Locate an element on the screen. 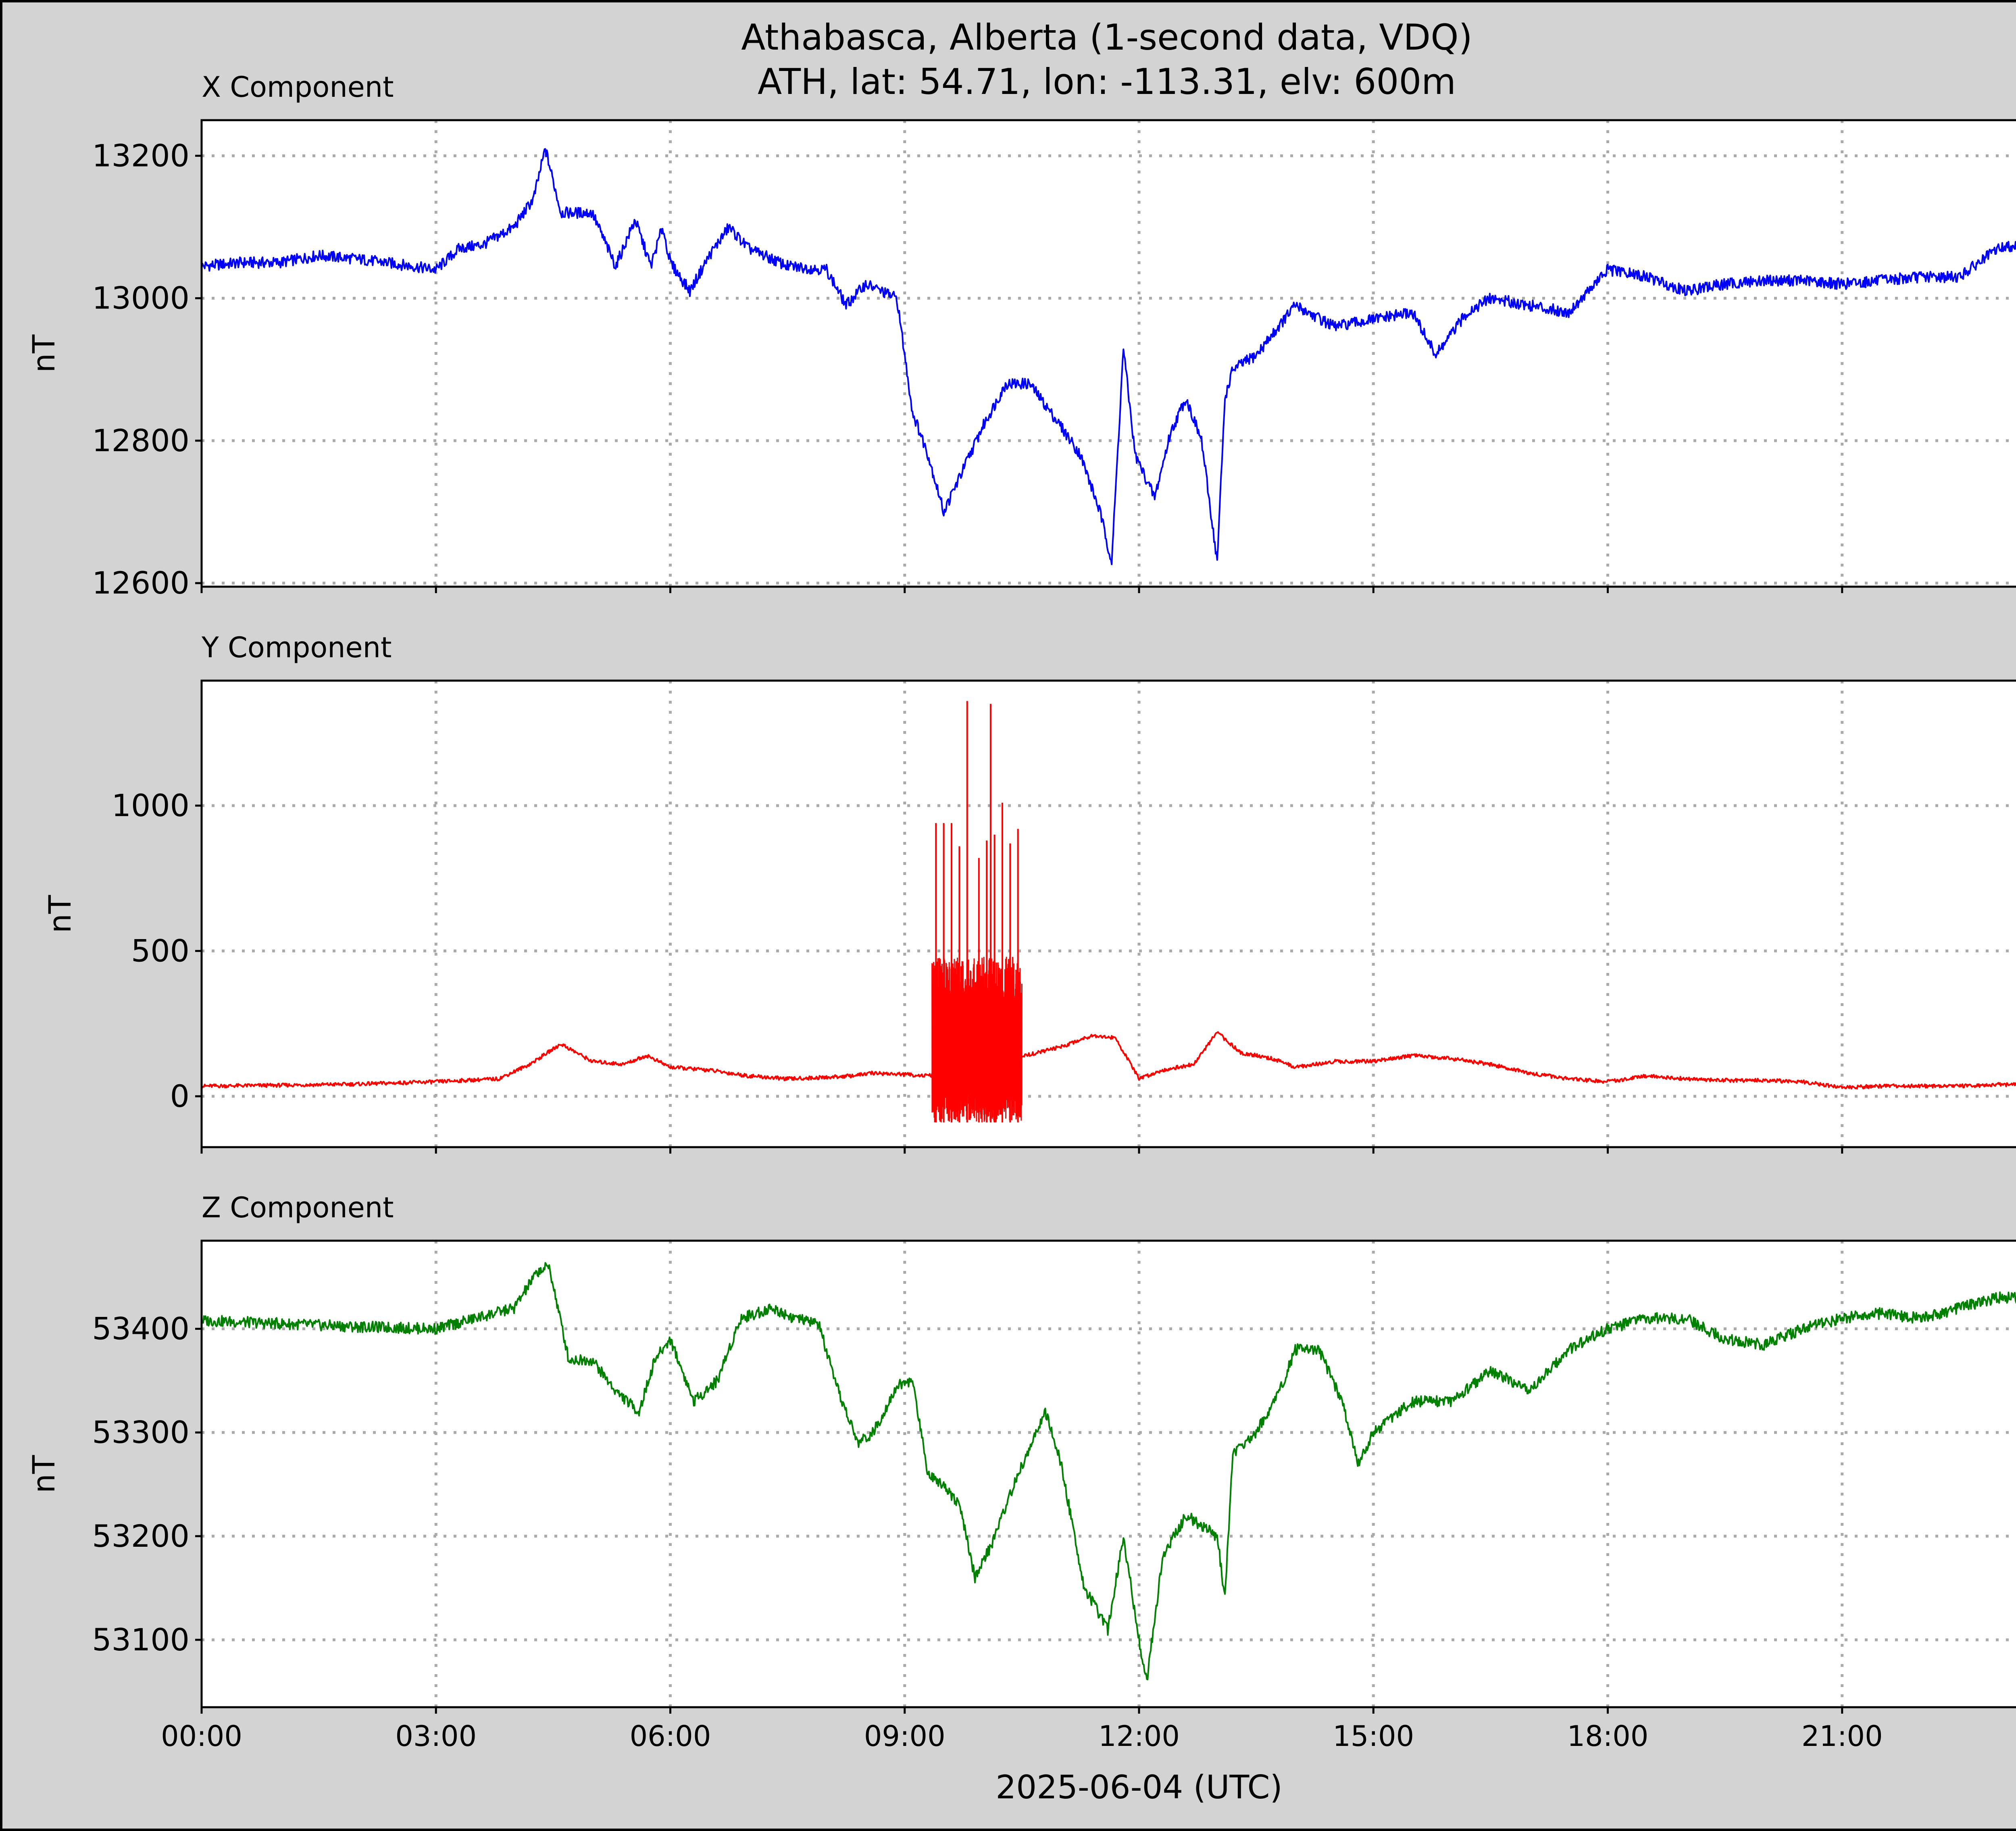  figure-title-line2: ATH, lat: 54.71, lon: -113.31, elv: 600m is located at coordinates (1107, 81).